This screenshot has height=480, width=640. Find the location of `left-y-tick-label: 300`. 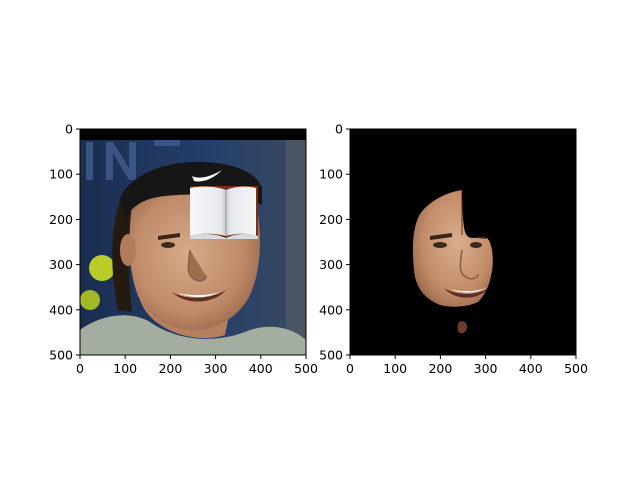

left-y-tick-label: 300 is located at coordinates (61, 264).